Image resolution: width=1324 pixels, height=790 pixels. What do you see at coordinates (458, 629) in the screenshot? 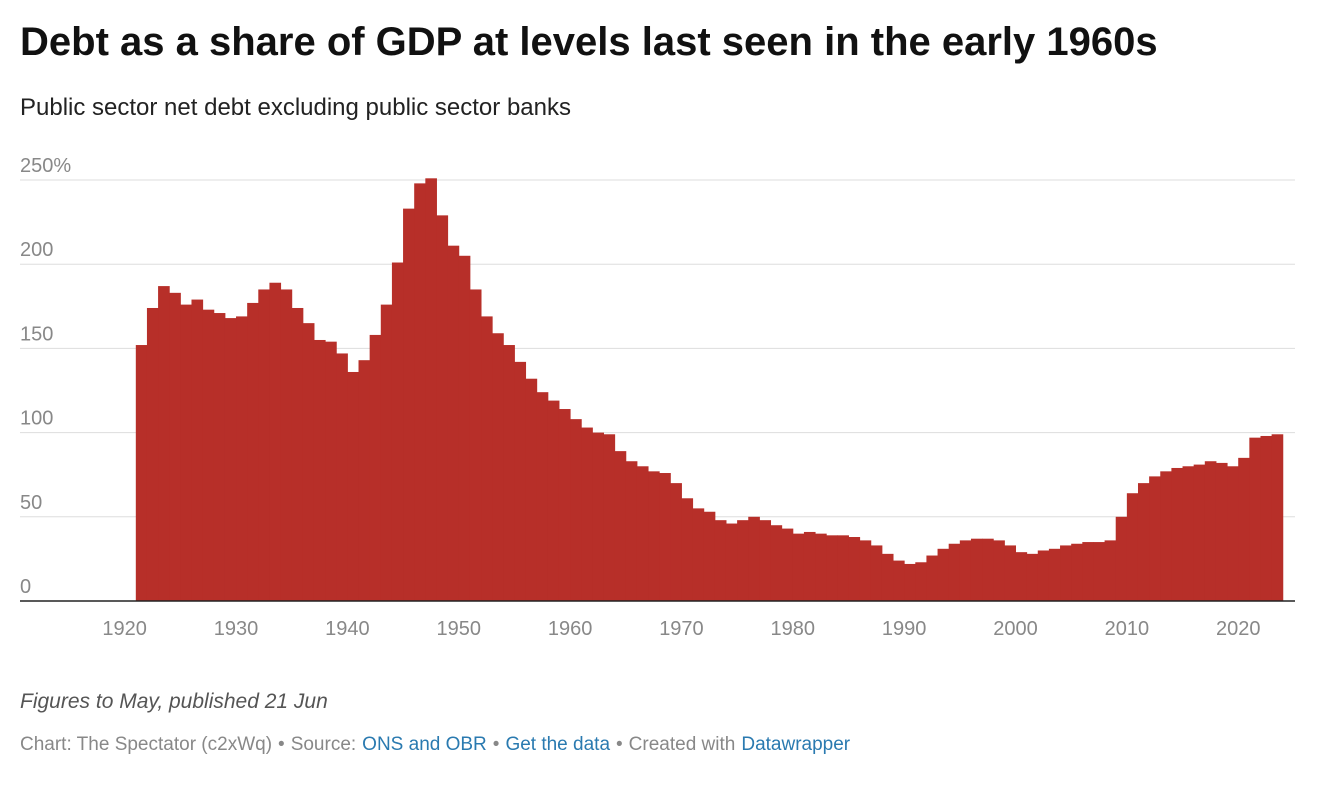
I see `x-tick-label: 1950` at bounding box center [458, 629].